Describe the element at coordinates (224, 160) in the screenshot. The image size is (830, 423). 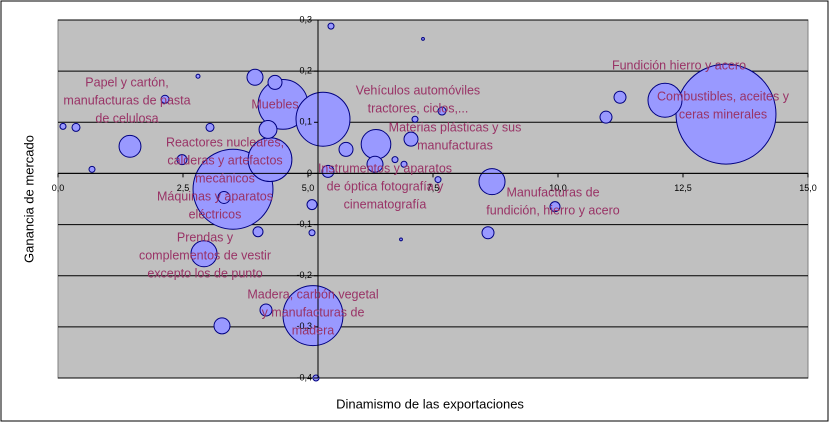
I see `annotation: calderas y artefactos` at that location.